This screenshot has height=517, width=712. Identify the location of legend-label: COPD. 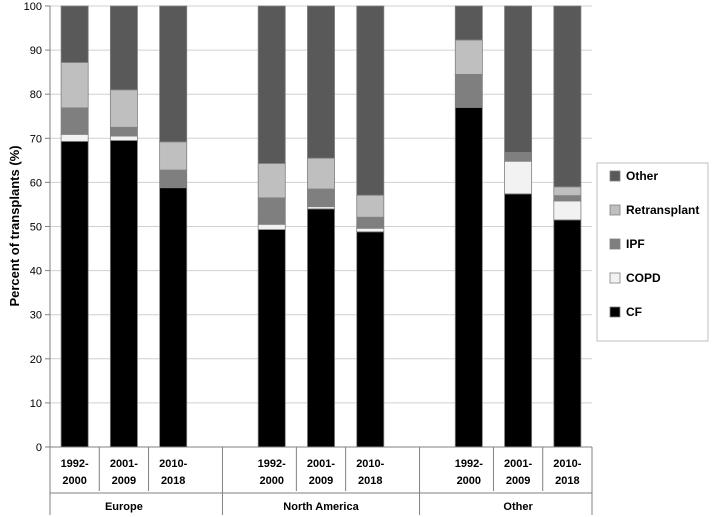
(643, 278).